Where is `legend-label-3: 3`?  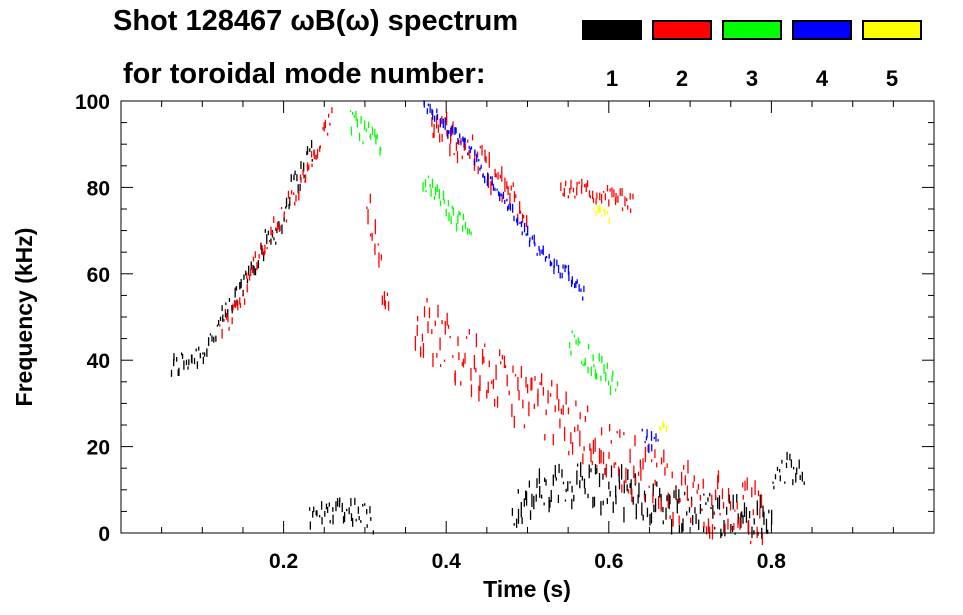
legend-label-3: 3 is located at coordinates (752, 78).